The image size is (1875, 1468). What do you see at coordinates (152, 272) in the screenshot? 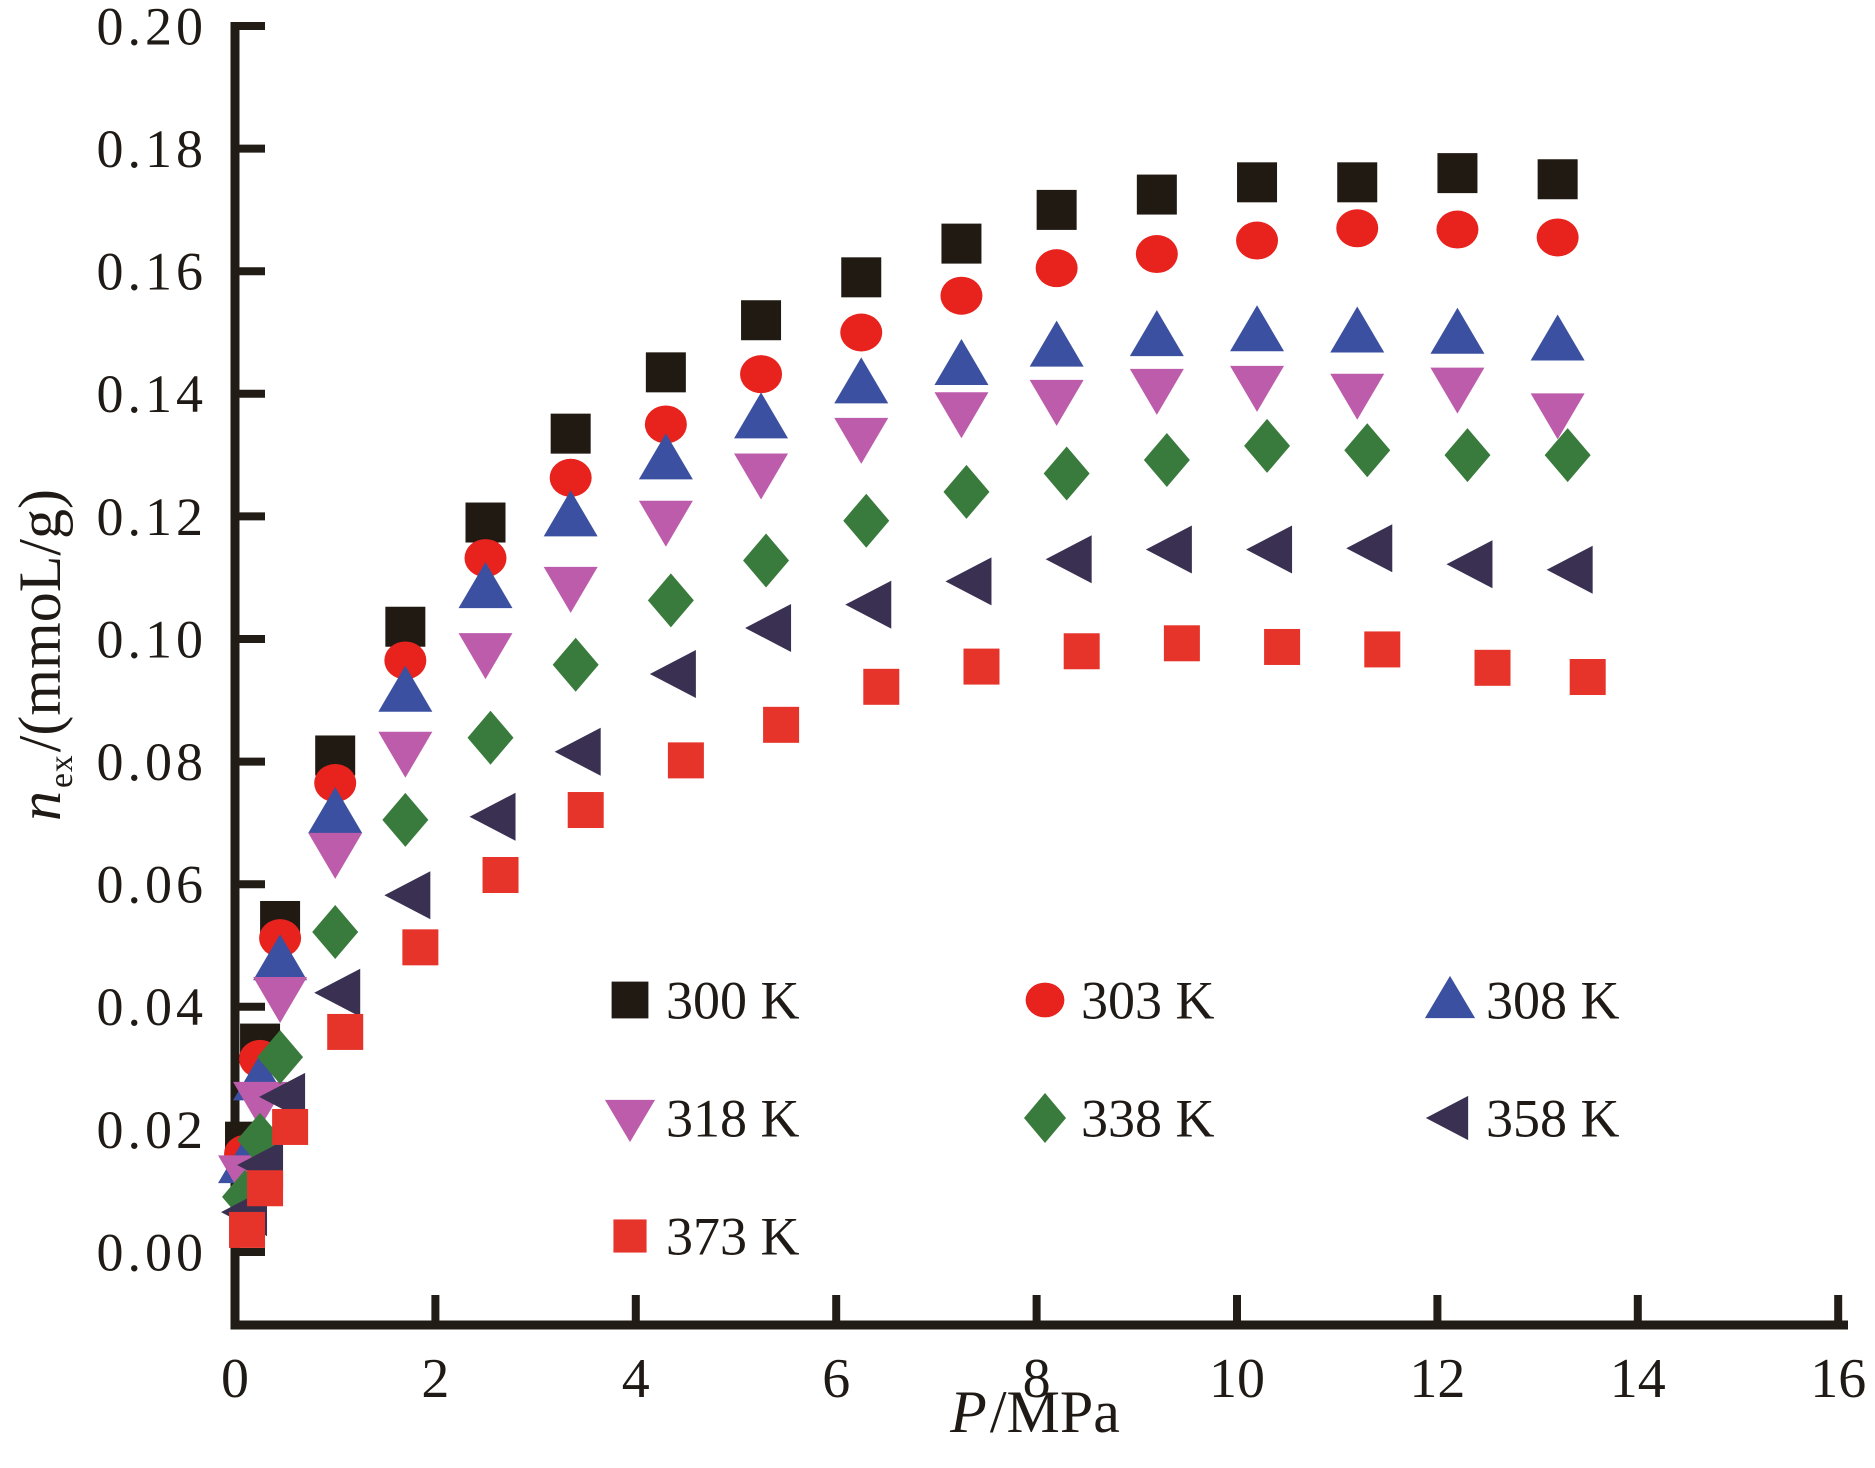
I see `y-tick-label: 0.16` at bounding box center [152, 272].